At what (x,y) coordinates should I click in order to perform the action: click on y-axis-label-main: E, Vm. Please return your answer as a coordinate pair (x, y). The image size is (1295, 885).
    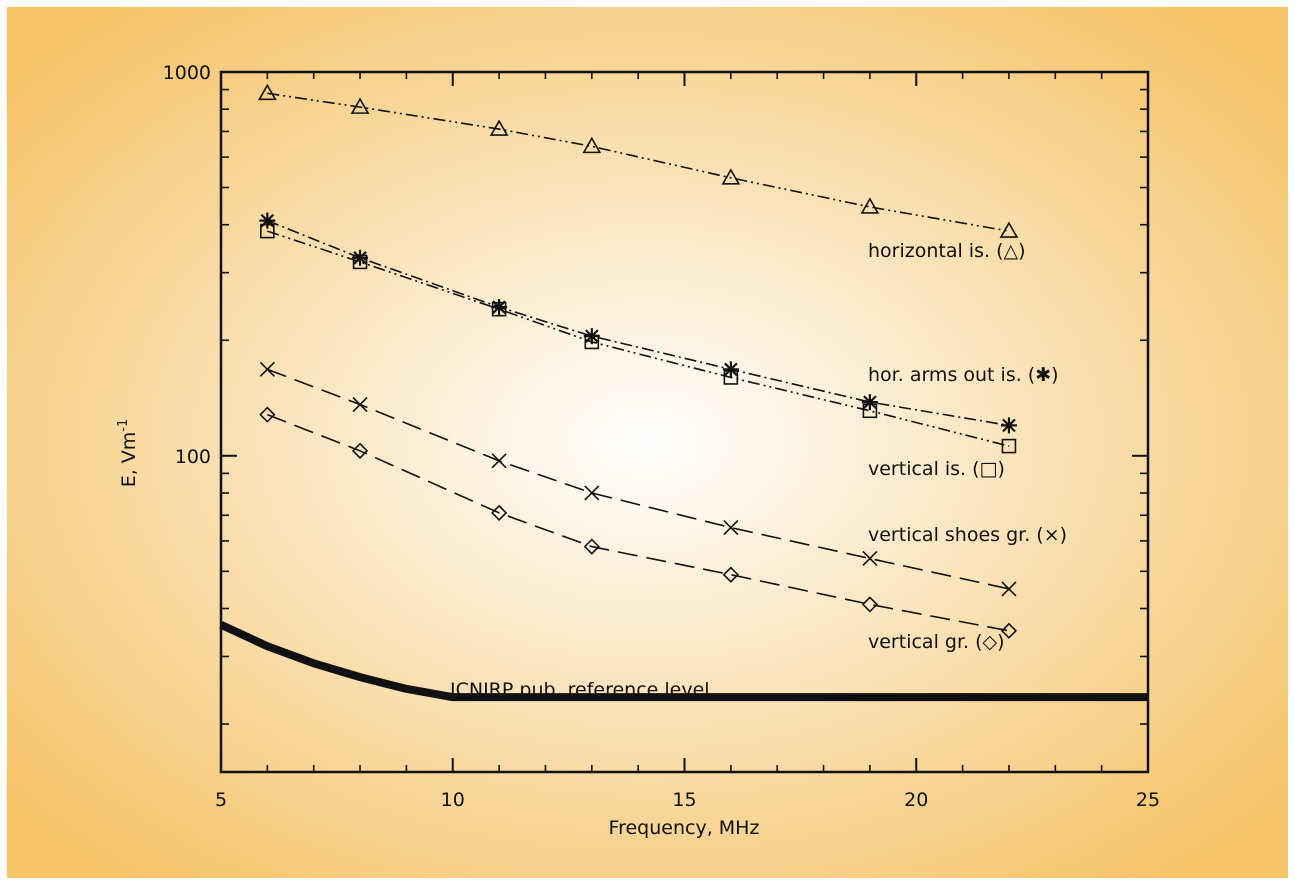
    Looking at the image, I should click on (129, 460).